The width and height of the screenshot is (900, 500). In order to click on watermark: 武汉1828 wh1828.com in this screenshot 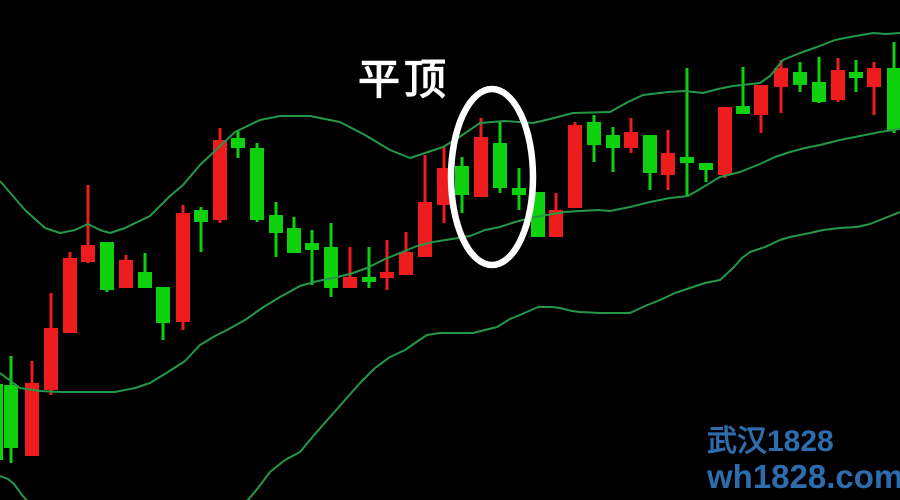, I will do `click(803, 460)`.